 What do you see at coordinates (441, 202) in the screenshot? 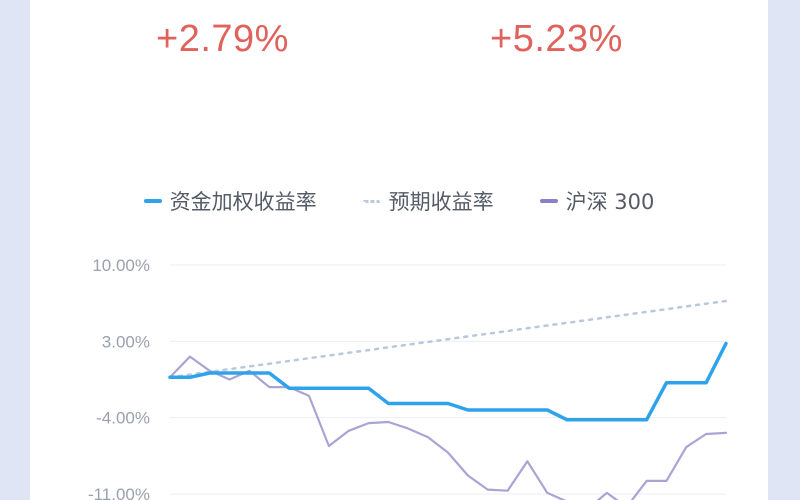
I see `legend-label-expected: 预期收益率` at bounding box center [441, 202].